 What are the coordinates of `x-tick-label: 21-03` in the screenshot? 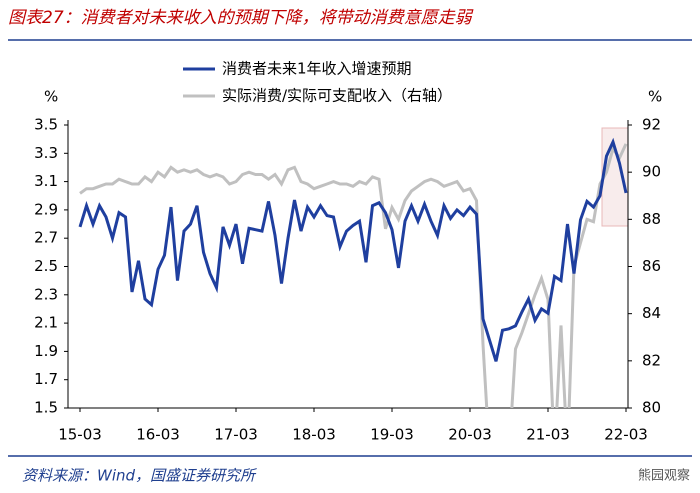 It's located at (548, 435).